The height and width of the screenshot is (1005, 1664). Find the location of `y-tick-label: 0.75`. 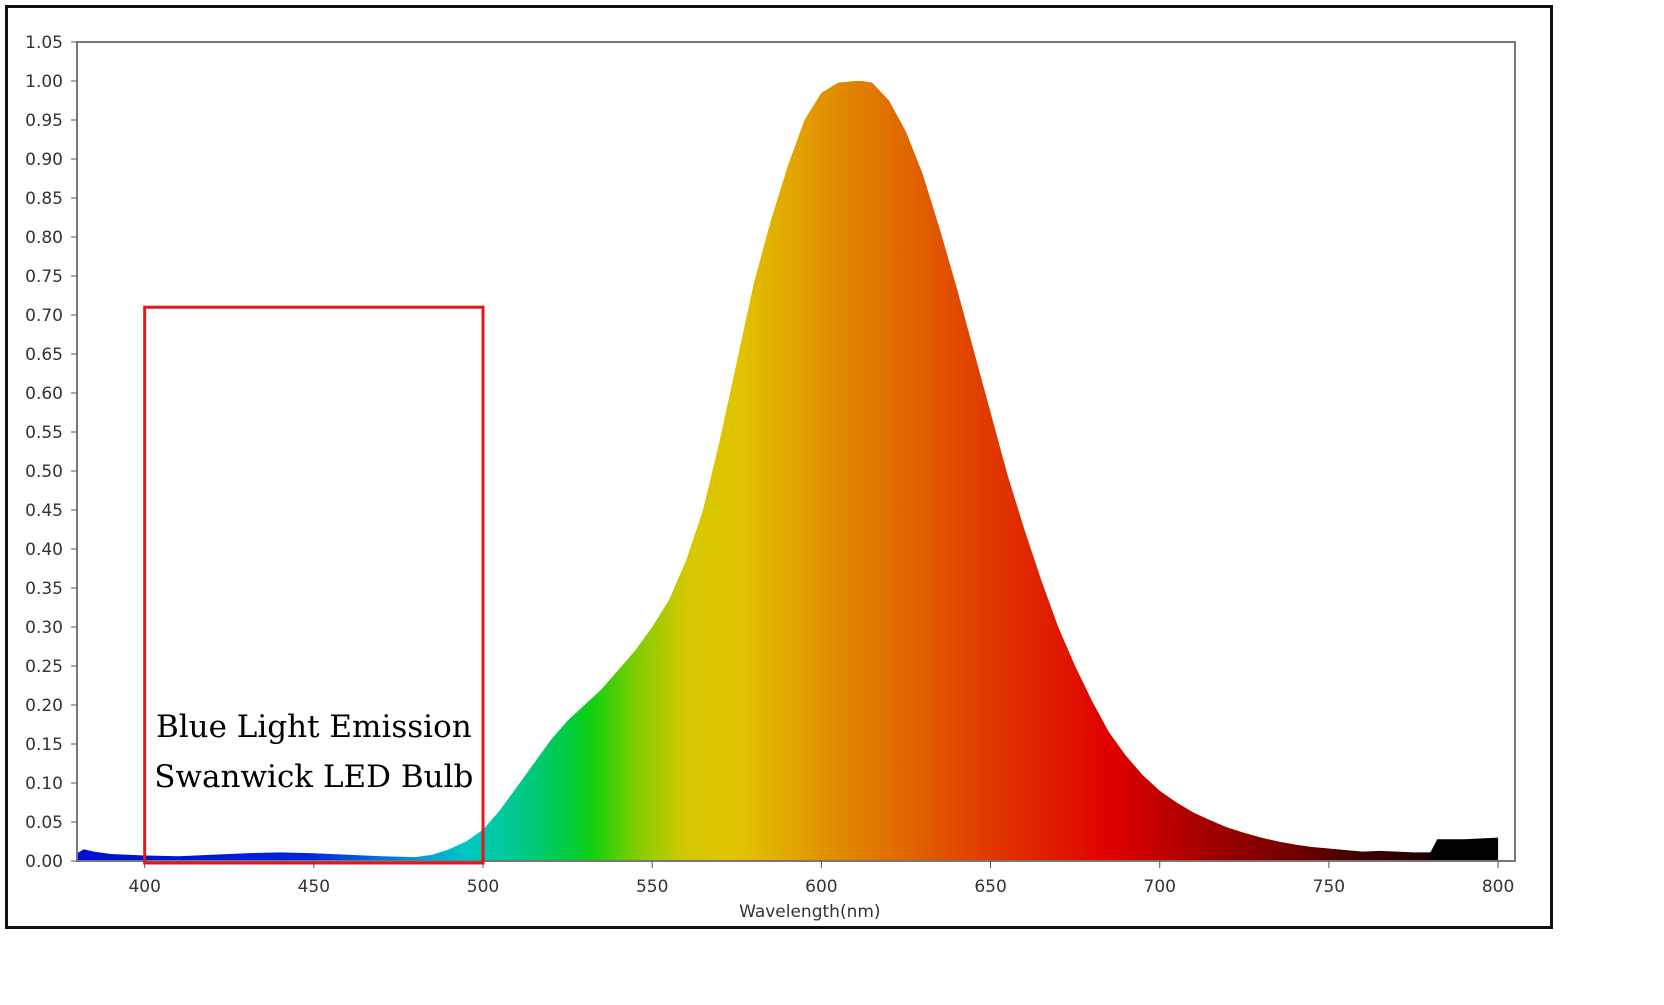

y-tick-label: 0.75 is located at coordinates (44, 277).